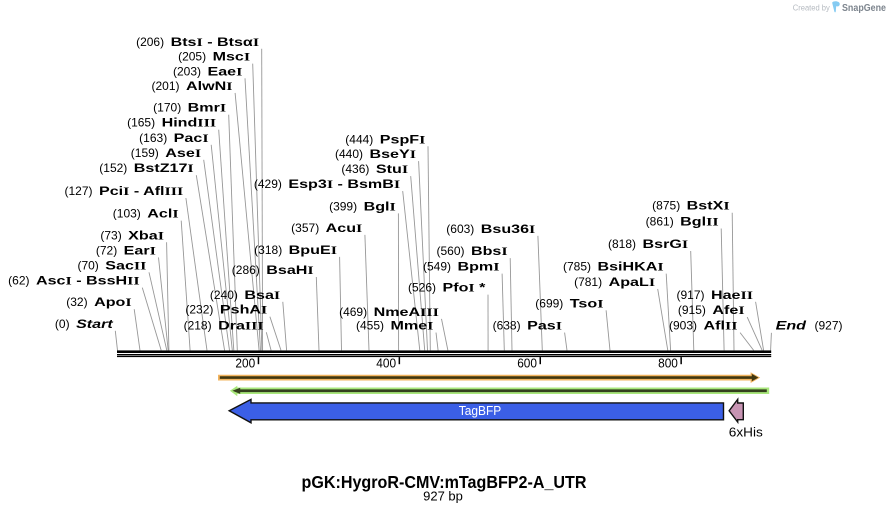 This screenshot has height=514, width=890. Describe the element at coordinates (549, 303) in the screenshot. I see `svg-text: (699)` at that location.